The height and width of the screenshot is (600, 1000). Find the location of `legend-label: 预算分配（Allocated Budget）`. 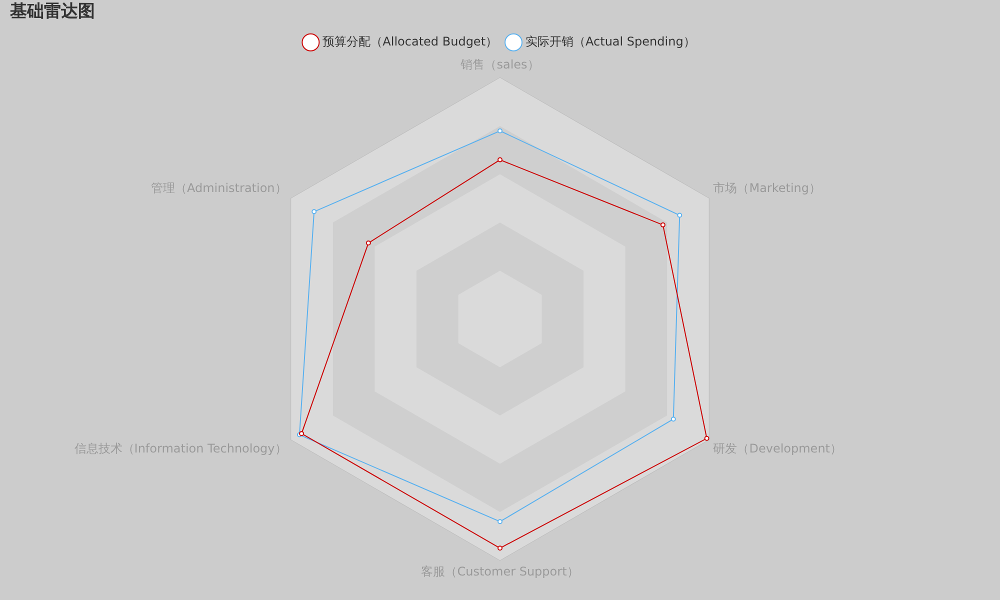

legend-label: 预算分配（Allocated Budget） is located at coordinates (410, 41).